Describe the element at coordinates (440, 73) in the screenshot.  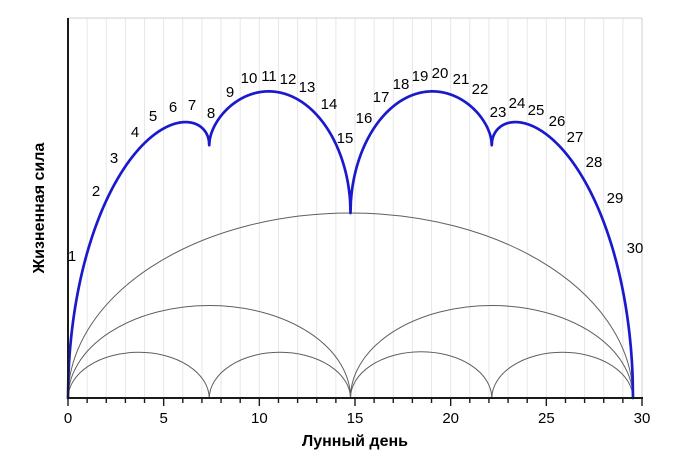
I see `day-label-20: 20` at that location.